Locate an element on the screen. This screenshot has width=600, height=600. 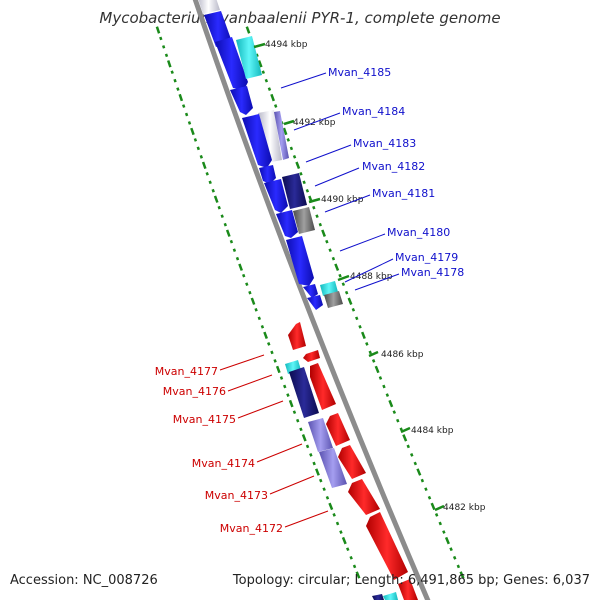
gene-label-mvan-4178: Mvan_4178 is located at coordinates (432, 272).